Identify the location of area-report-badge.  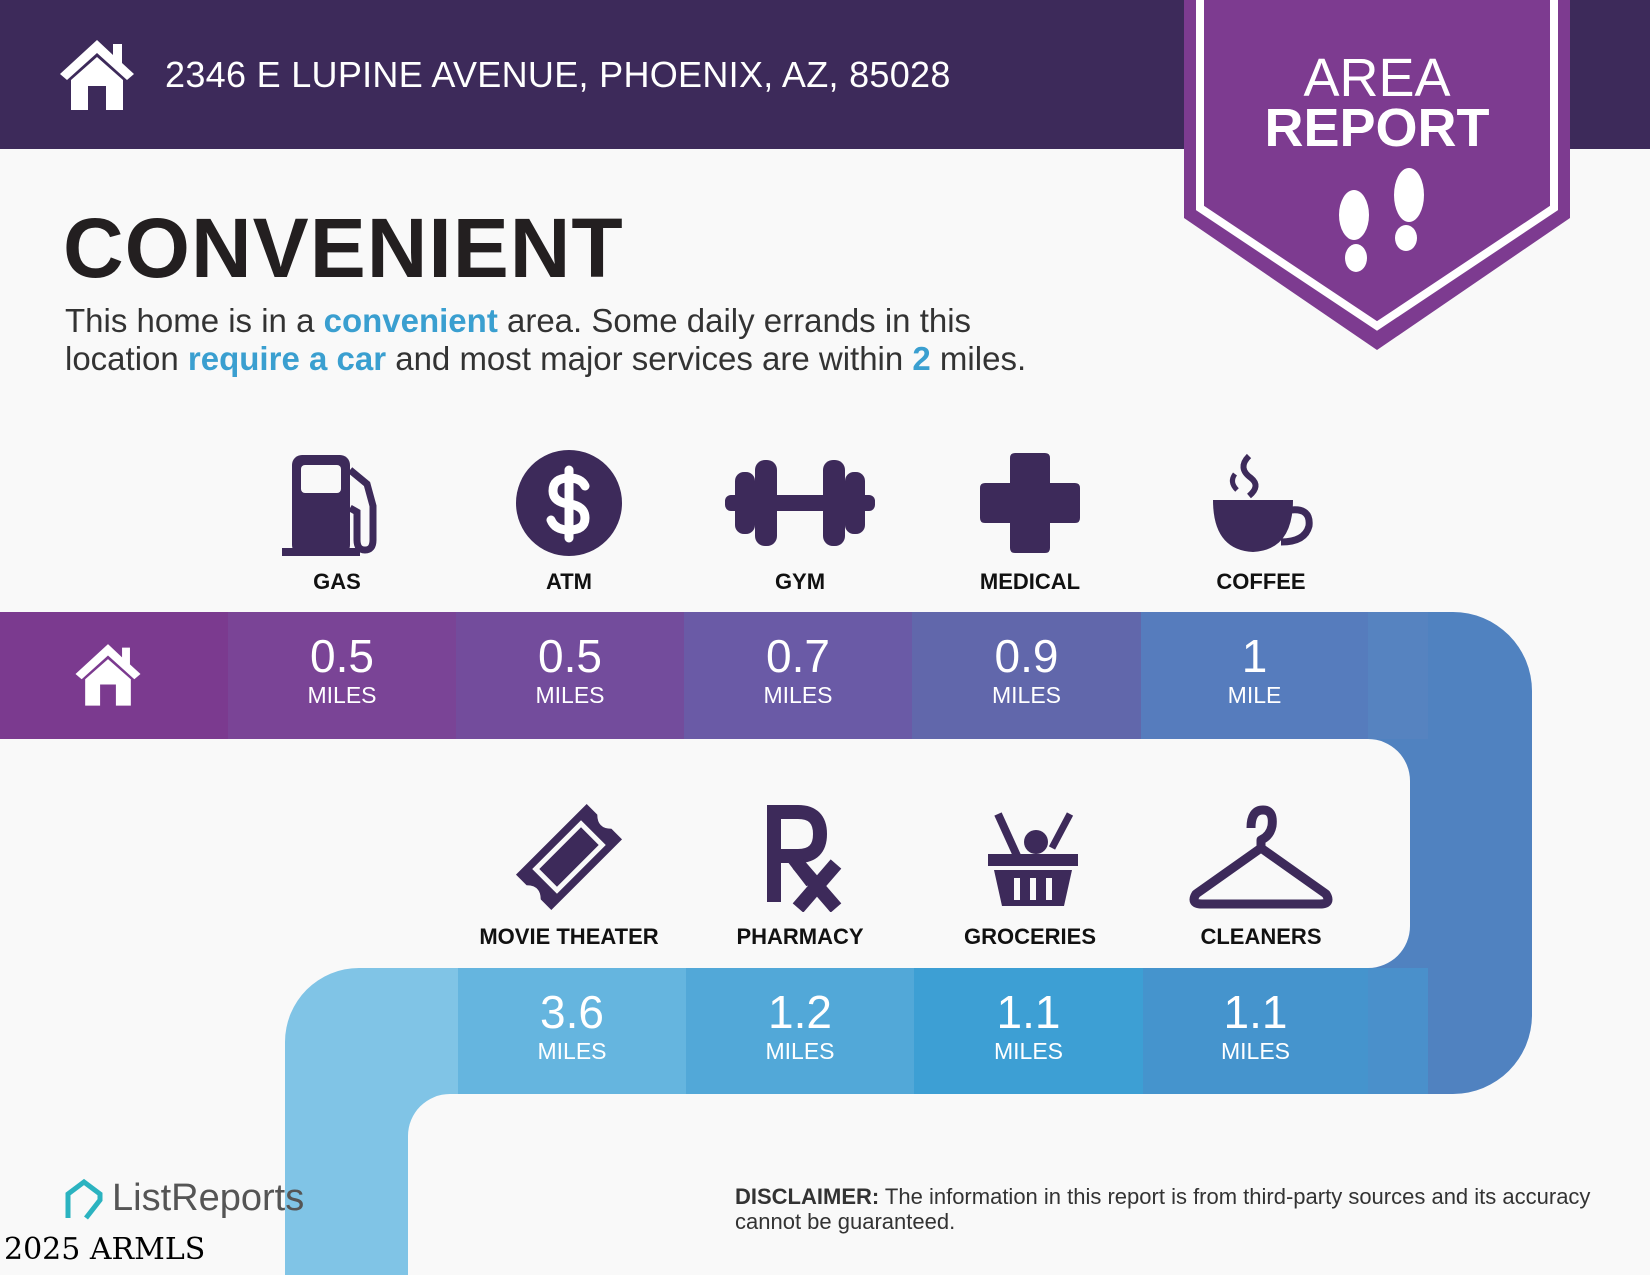
(1377, 175).